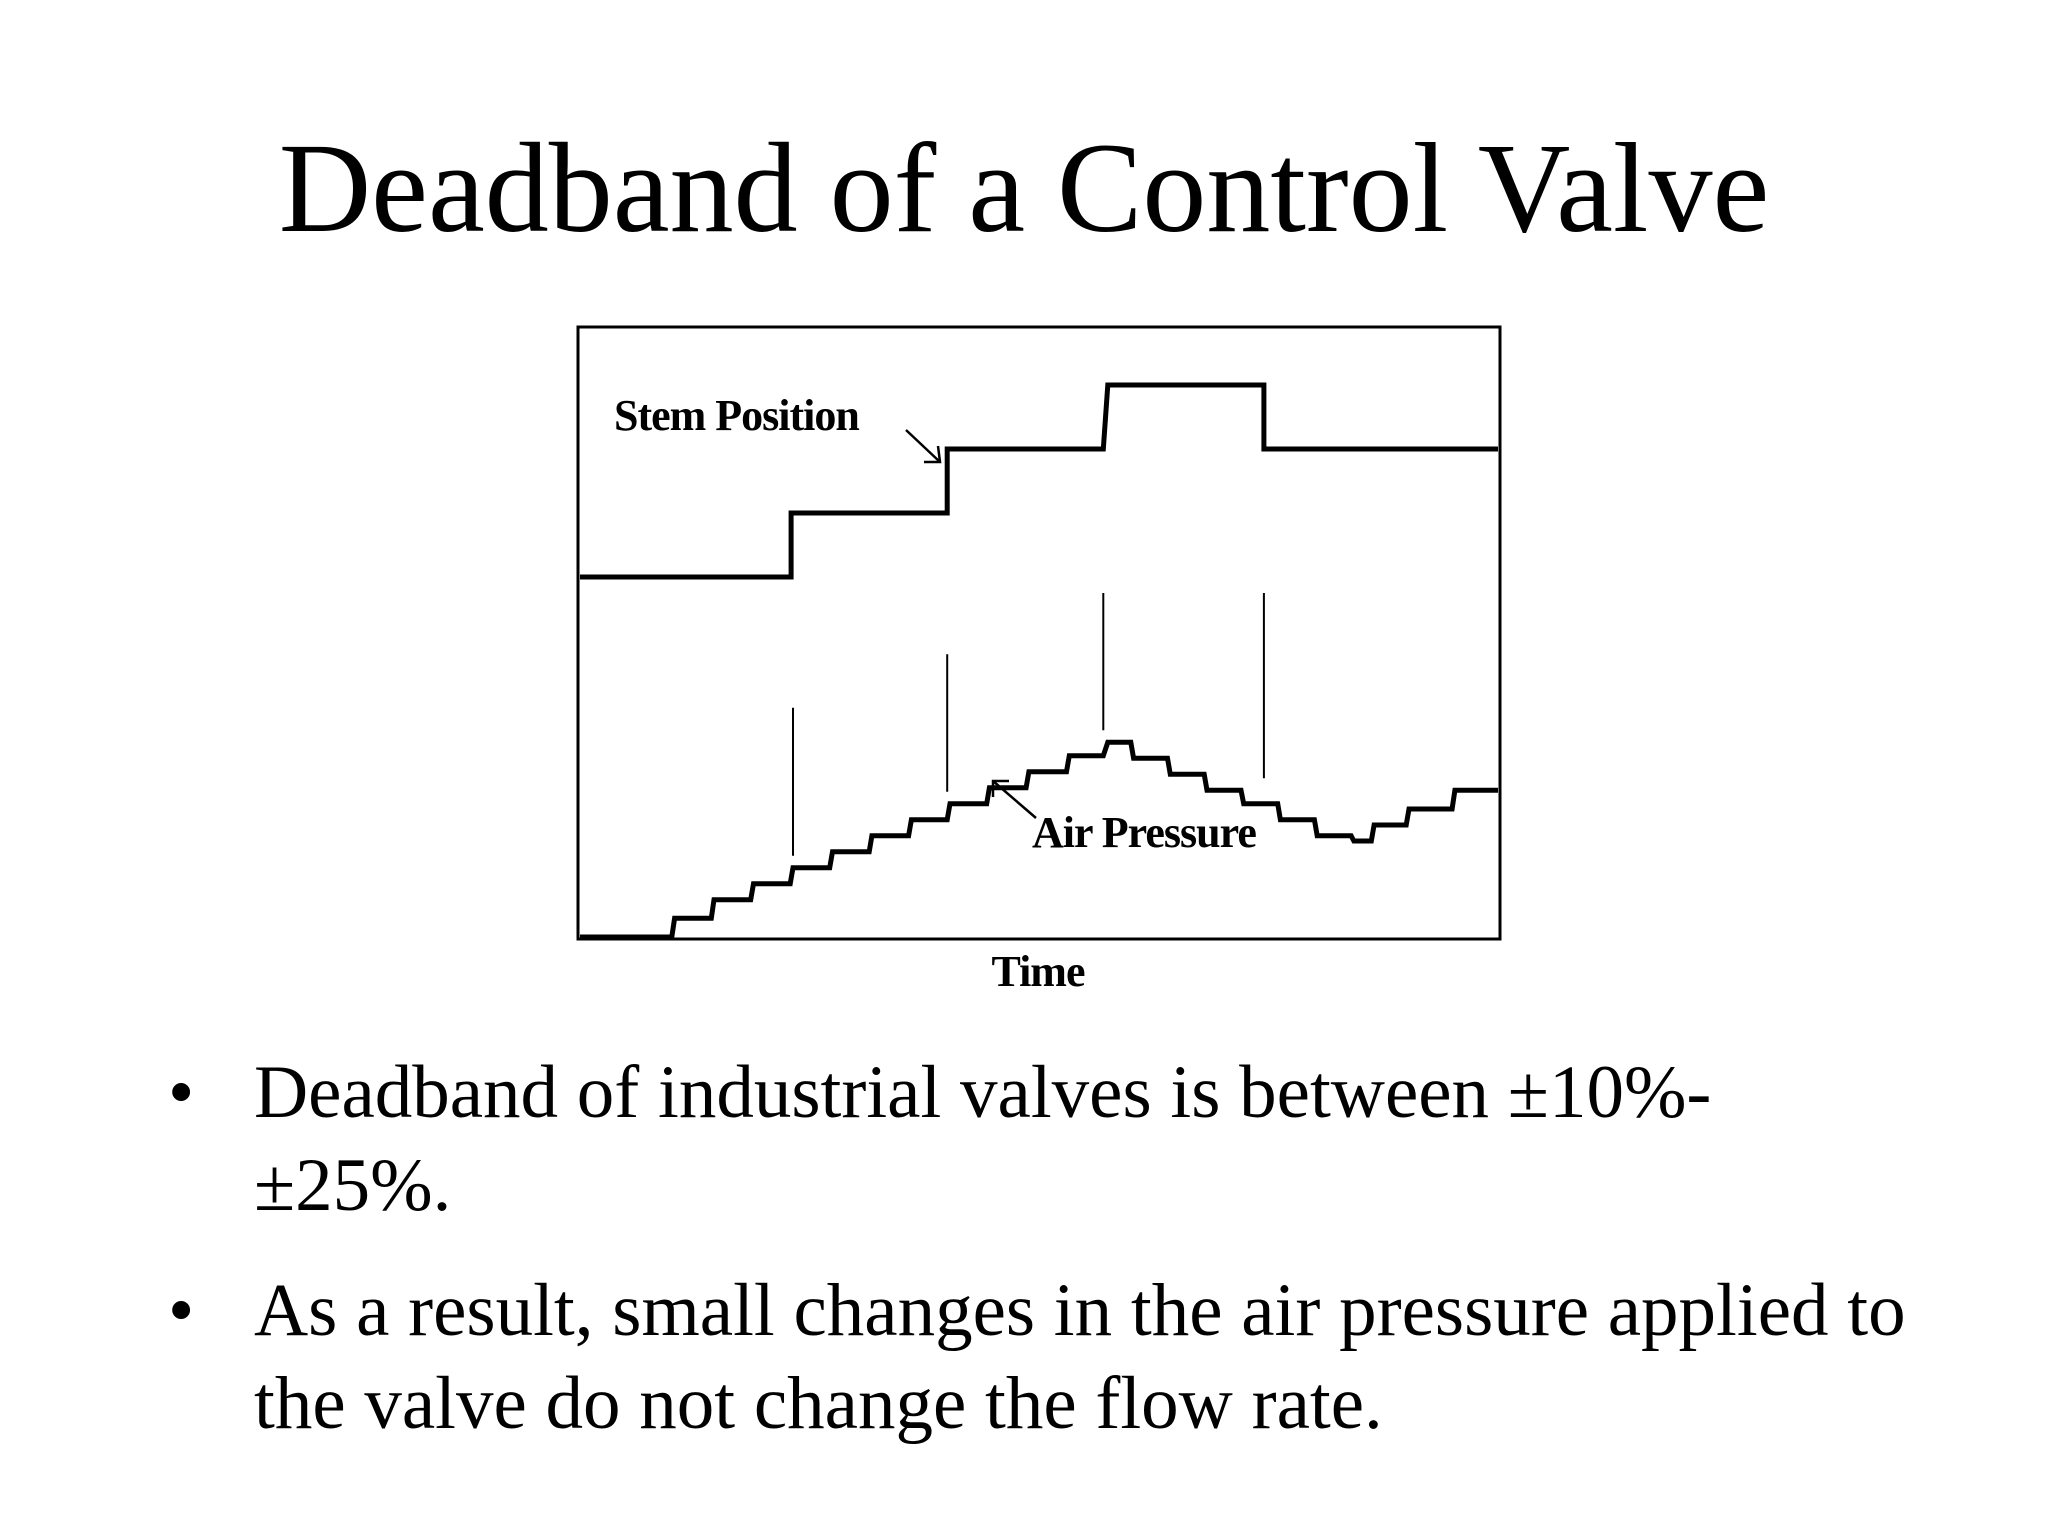 The image size is (2048, 1536). Describe the element at coordinates (1014, 799) in the screenshot. I see `air-pressure-arrow` at that location.